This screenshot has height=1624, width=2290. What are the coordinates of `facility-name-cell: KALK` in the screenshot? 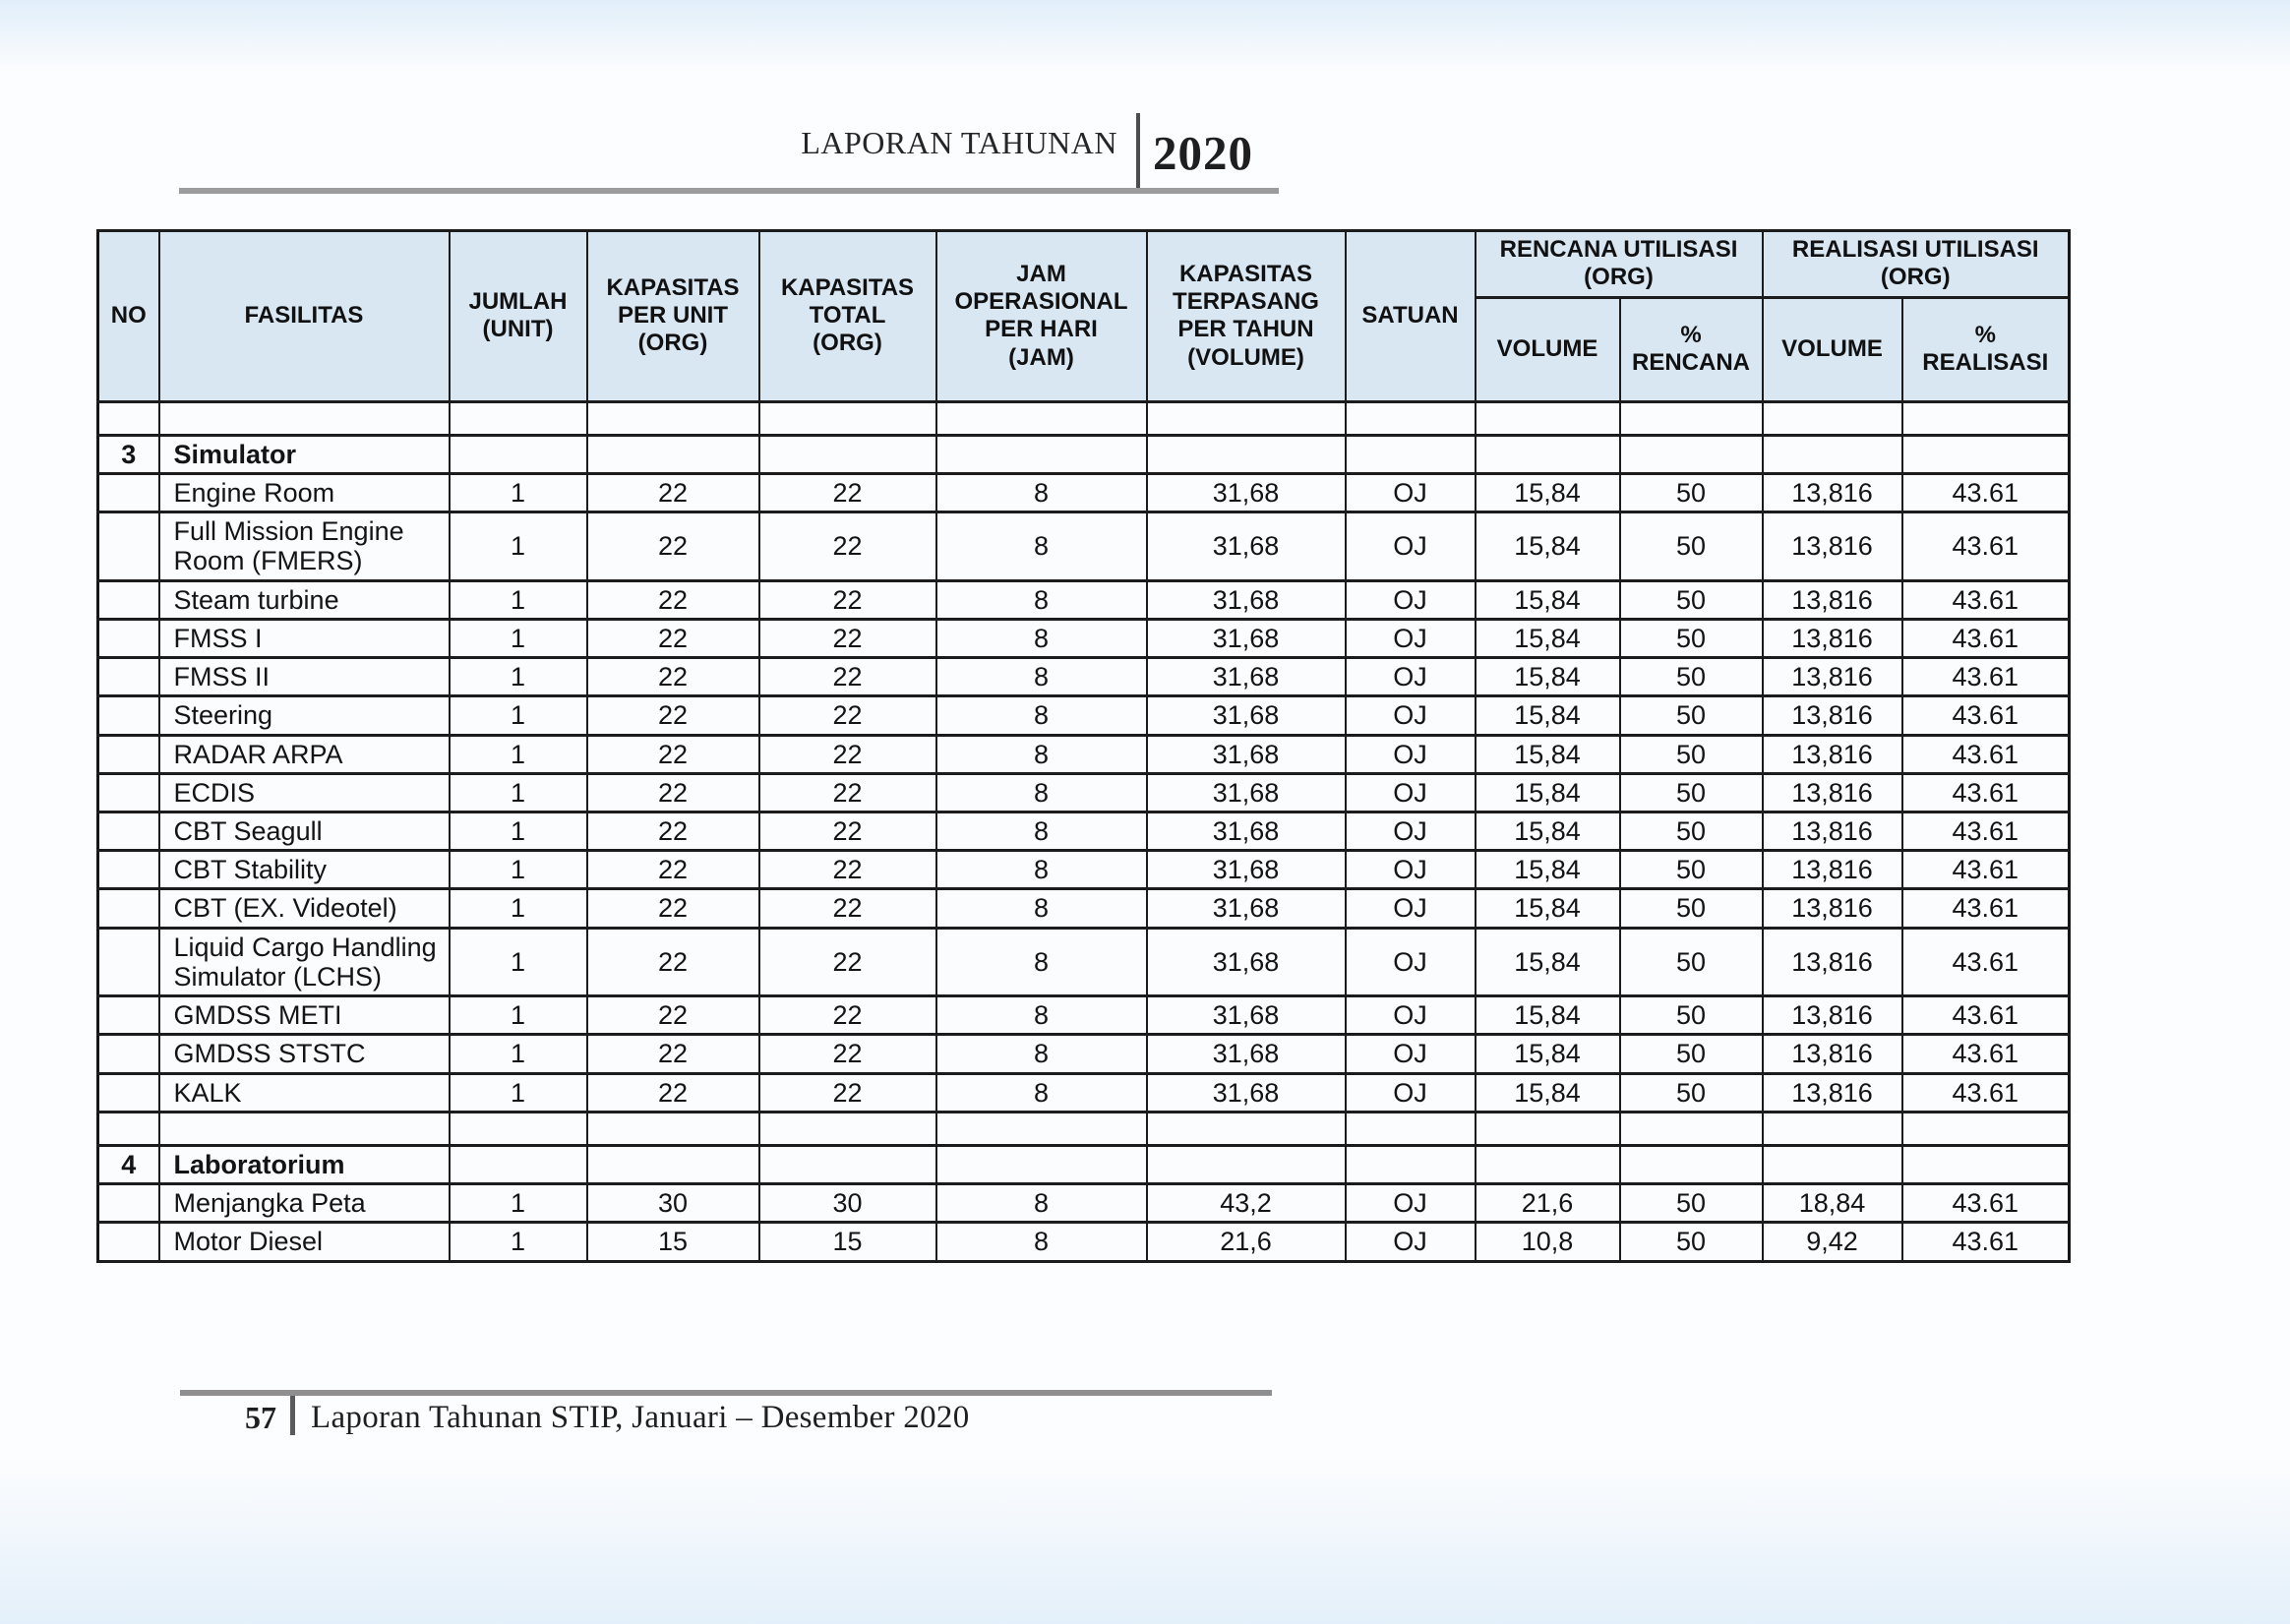 It's located at (304, 1092).